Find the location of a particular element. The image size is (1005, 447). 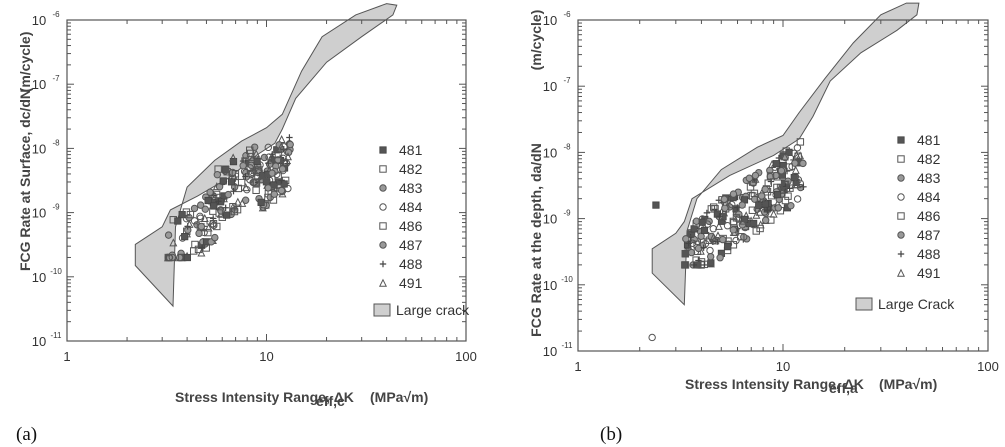

y-axis-unit: (m/cycle) is located at coordinates (536, 40).